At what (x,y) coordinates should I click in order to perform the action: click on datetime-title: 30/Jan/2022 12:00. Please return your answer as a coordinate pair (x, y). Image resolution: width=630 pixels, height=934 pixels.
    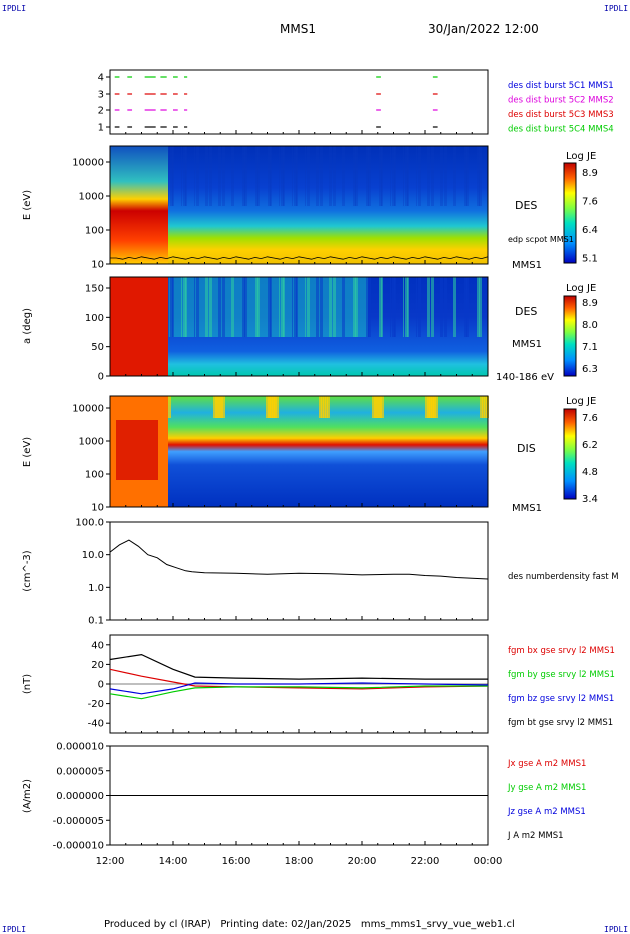
    Looking at the image, I should click on (483, 29).